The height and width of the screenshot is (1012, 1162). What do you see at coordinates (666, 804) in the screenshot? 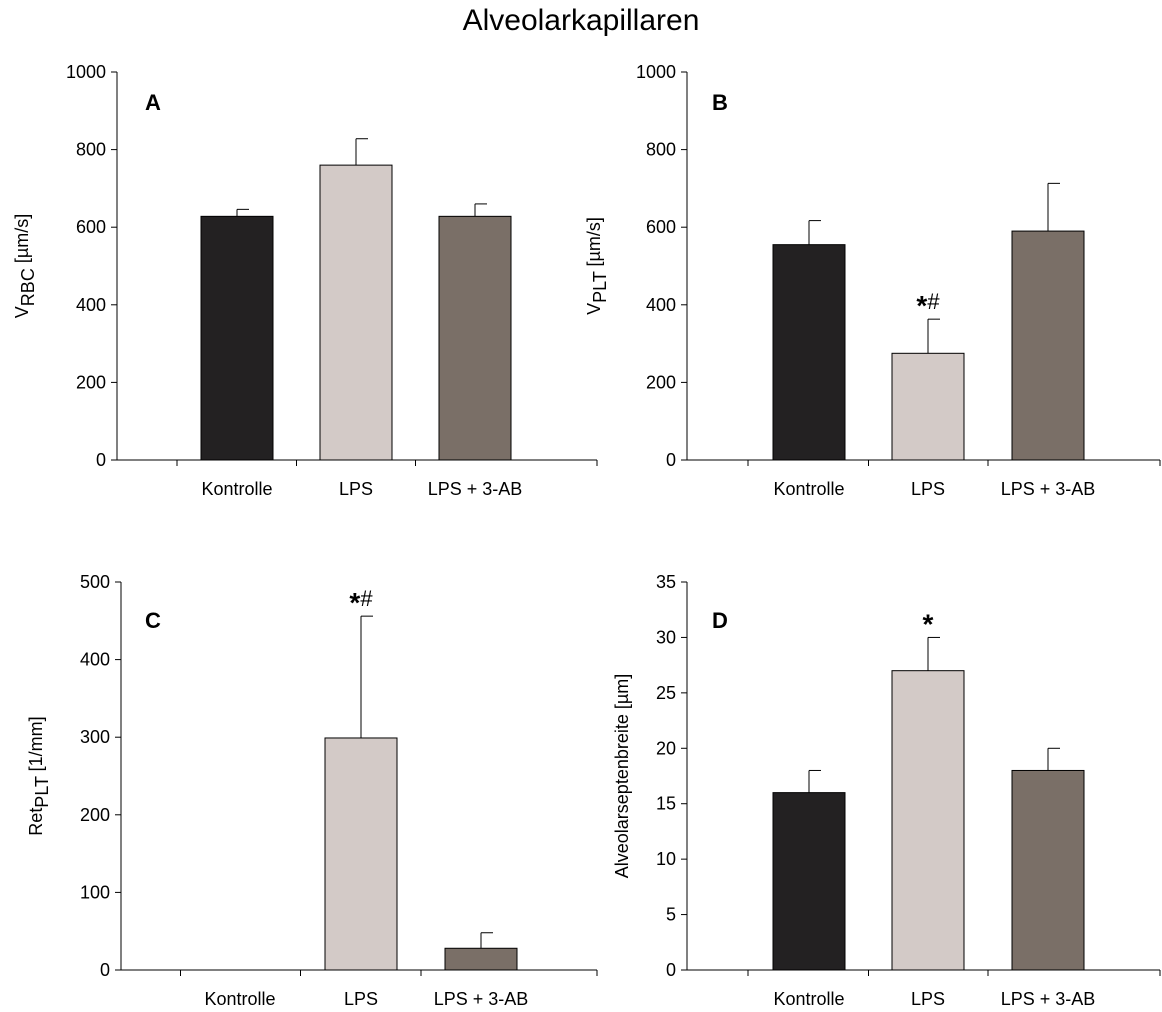
I see `y-tick-label: 15` at bounding box center [666, 804].